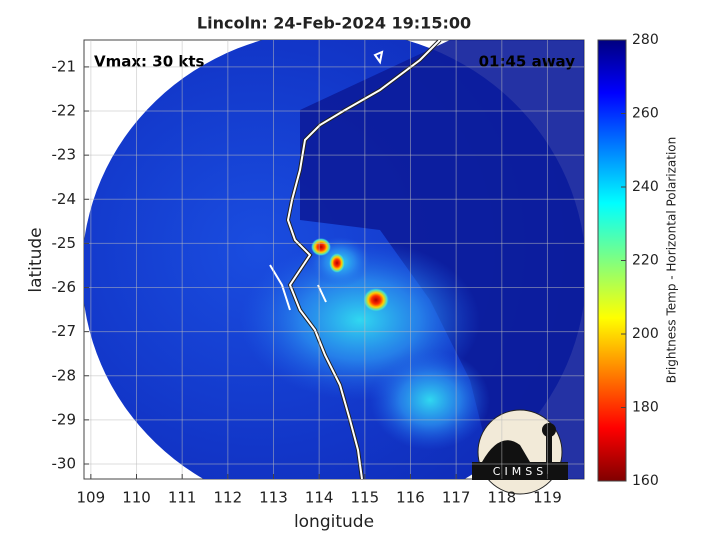  Describe the element at coordinates (645, 187) in the screenshot. I see `colorbar-tick-label: 240` at that location.